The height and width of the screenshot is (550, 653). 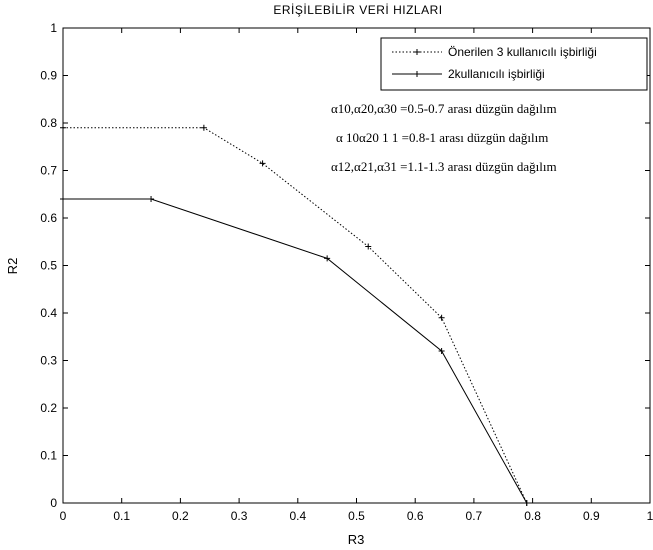 What do you see at coordinates (48, 266) in the screenshot?
I see `y-tick-label: 0.5` at bounding box center [48, 266].